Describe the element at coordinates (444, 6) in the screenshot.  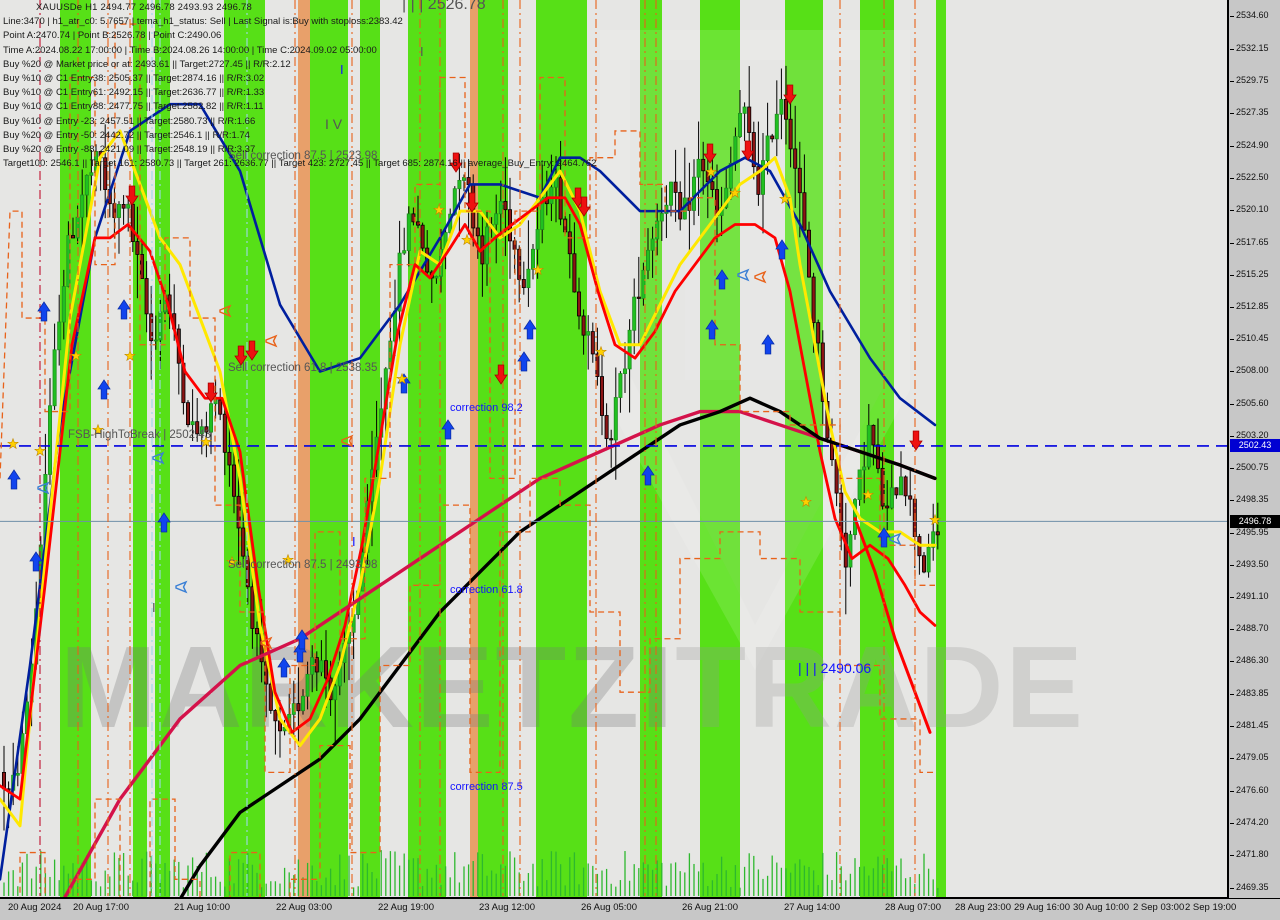
I see `annotation-point-b: | | | 2526.78` at that location.